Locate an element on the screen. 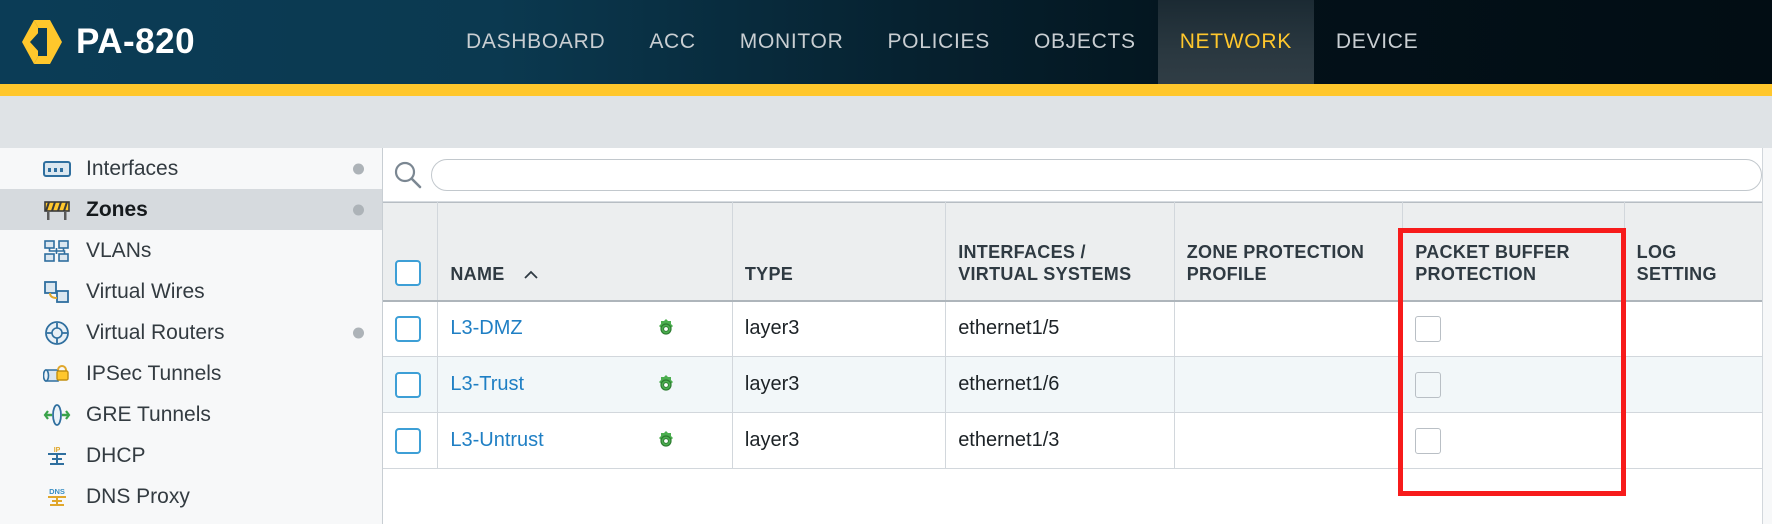 This screenshot has width=1772, height=524. sidebar-item-label: DNS Proxy is located at coordinates (138, 496).